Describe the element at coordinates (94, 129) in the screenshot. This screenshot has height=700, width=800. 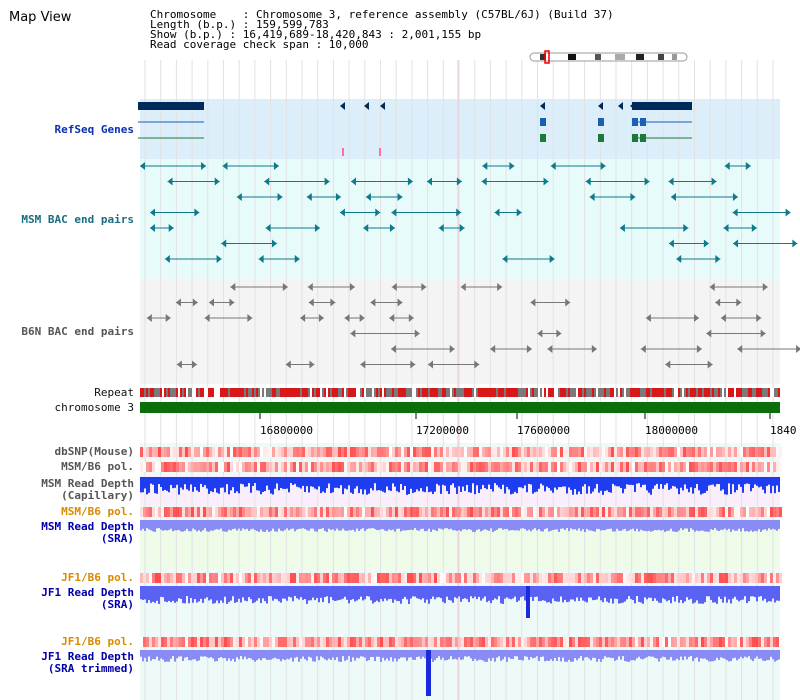
I see `track-label-refseq: RefSeq Genes` at that location.